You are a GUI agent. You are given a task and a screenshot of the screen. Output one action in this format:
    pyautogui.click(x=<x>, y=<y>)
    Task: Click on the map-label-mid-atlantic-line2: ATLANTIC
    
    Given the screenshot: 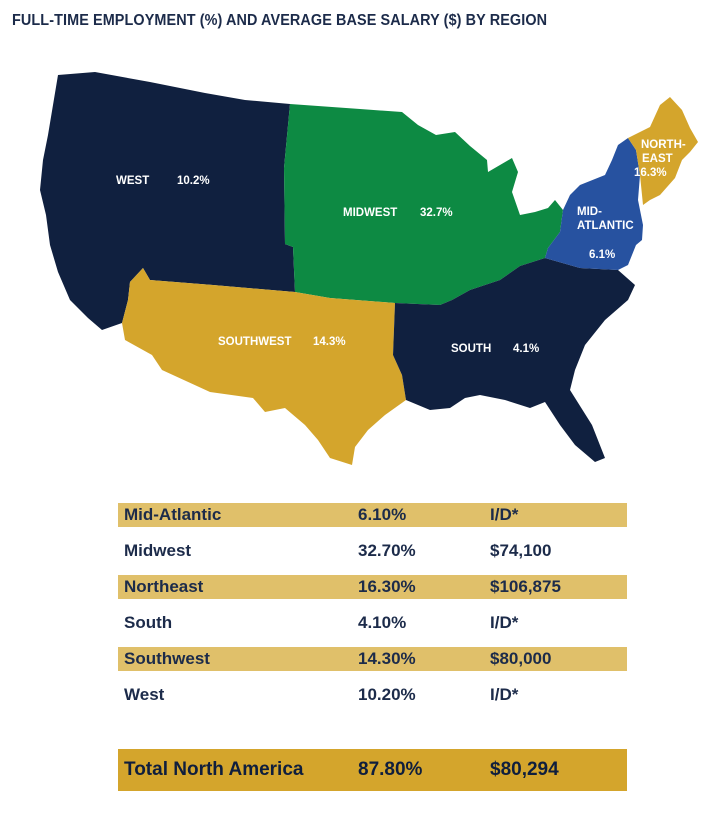 What is the action you would take?
    pyautogui.click(x=605, y=226)
    